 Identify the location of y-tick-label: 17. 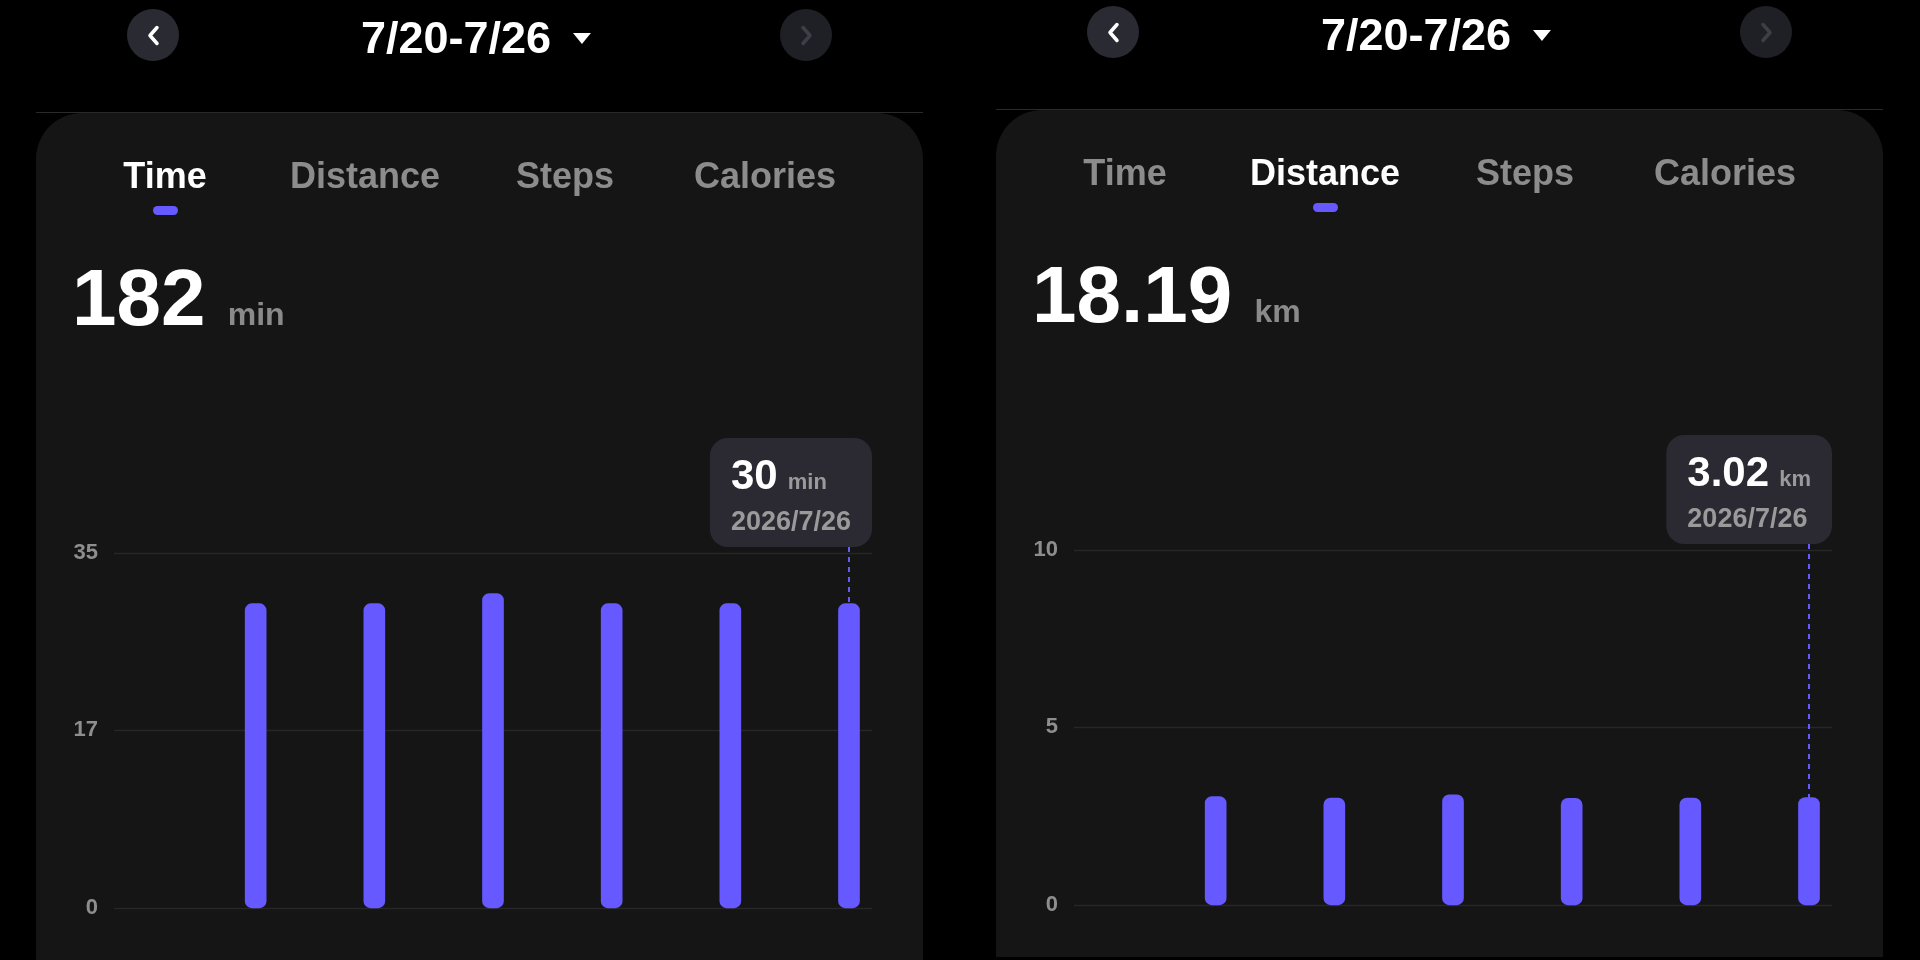
(85, 729).